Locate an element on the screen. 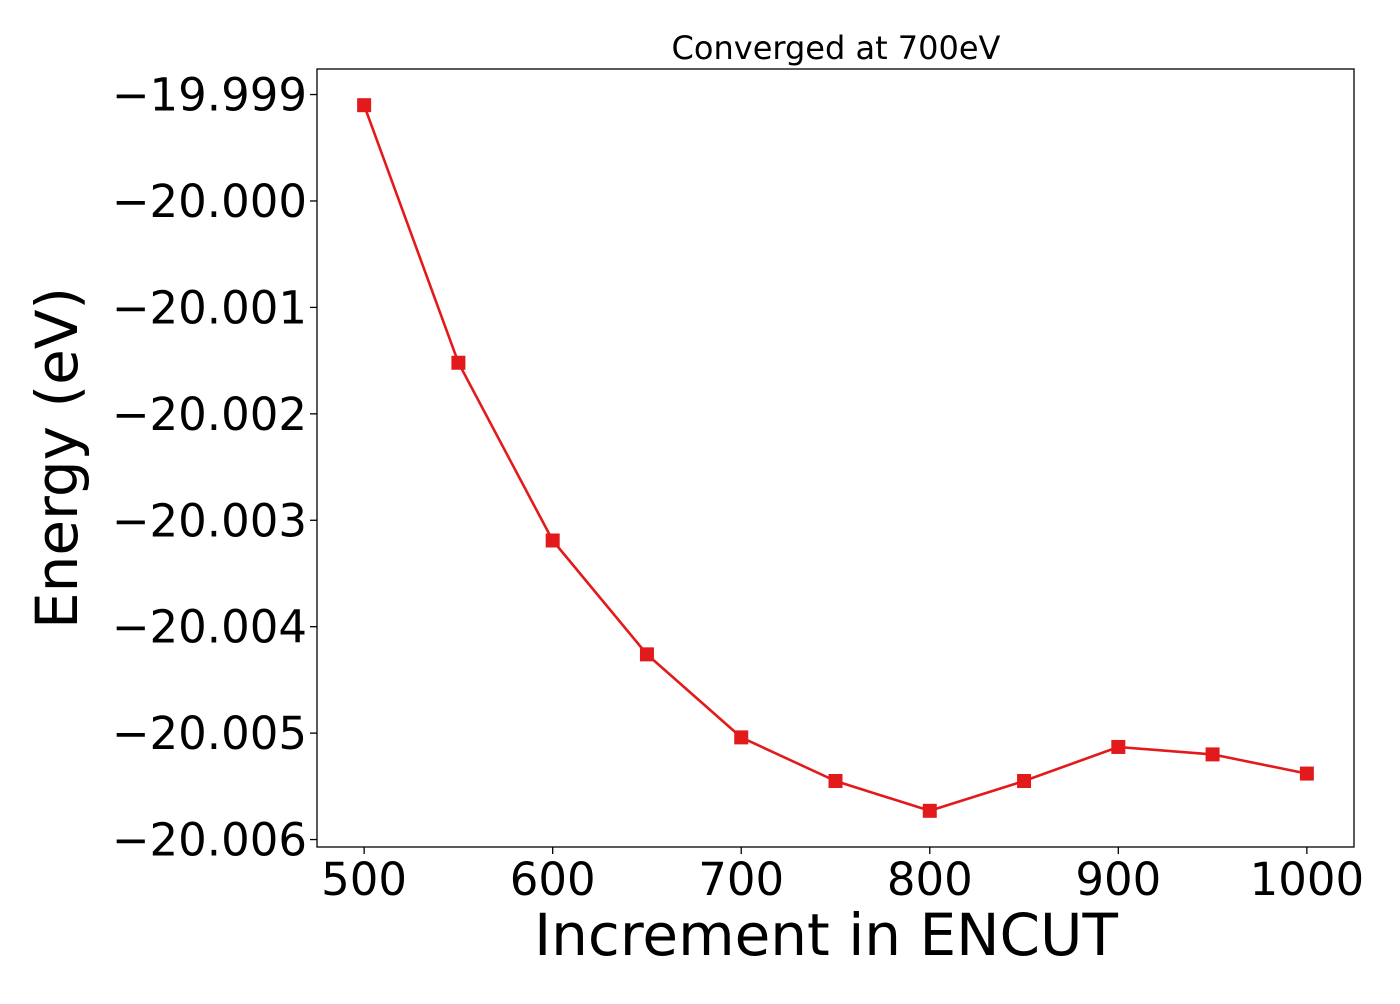  x-tick-label: 1000 is located at coordinates (1307, 879).